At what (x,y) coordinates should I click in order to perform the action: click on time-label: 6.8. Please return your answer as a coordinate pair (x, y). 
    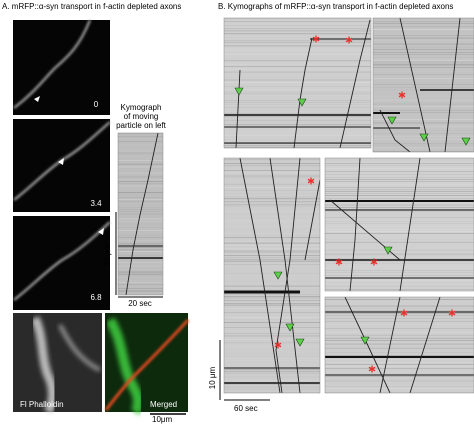
    Looking at the image, I should click on (96, 297).